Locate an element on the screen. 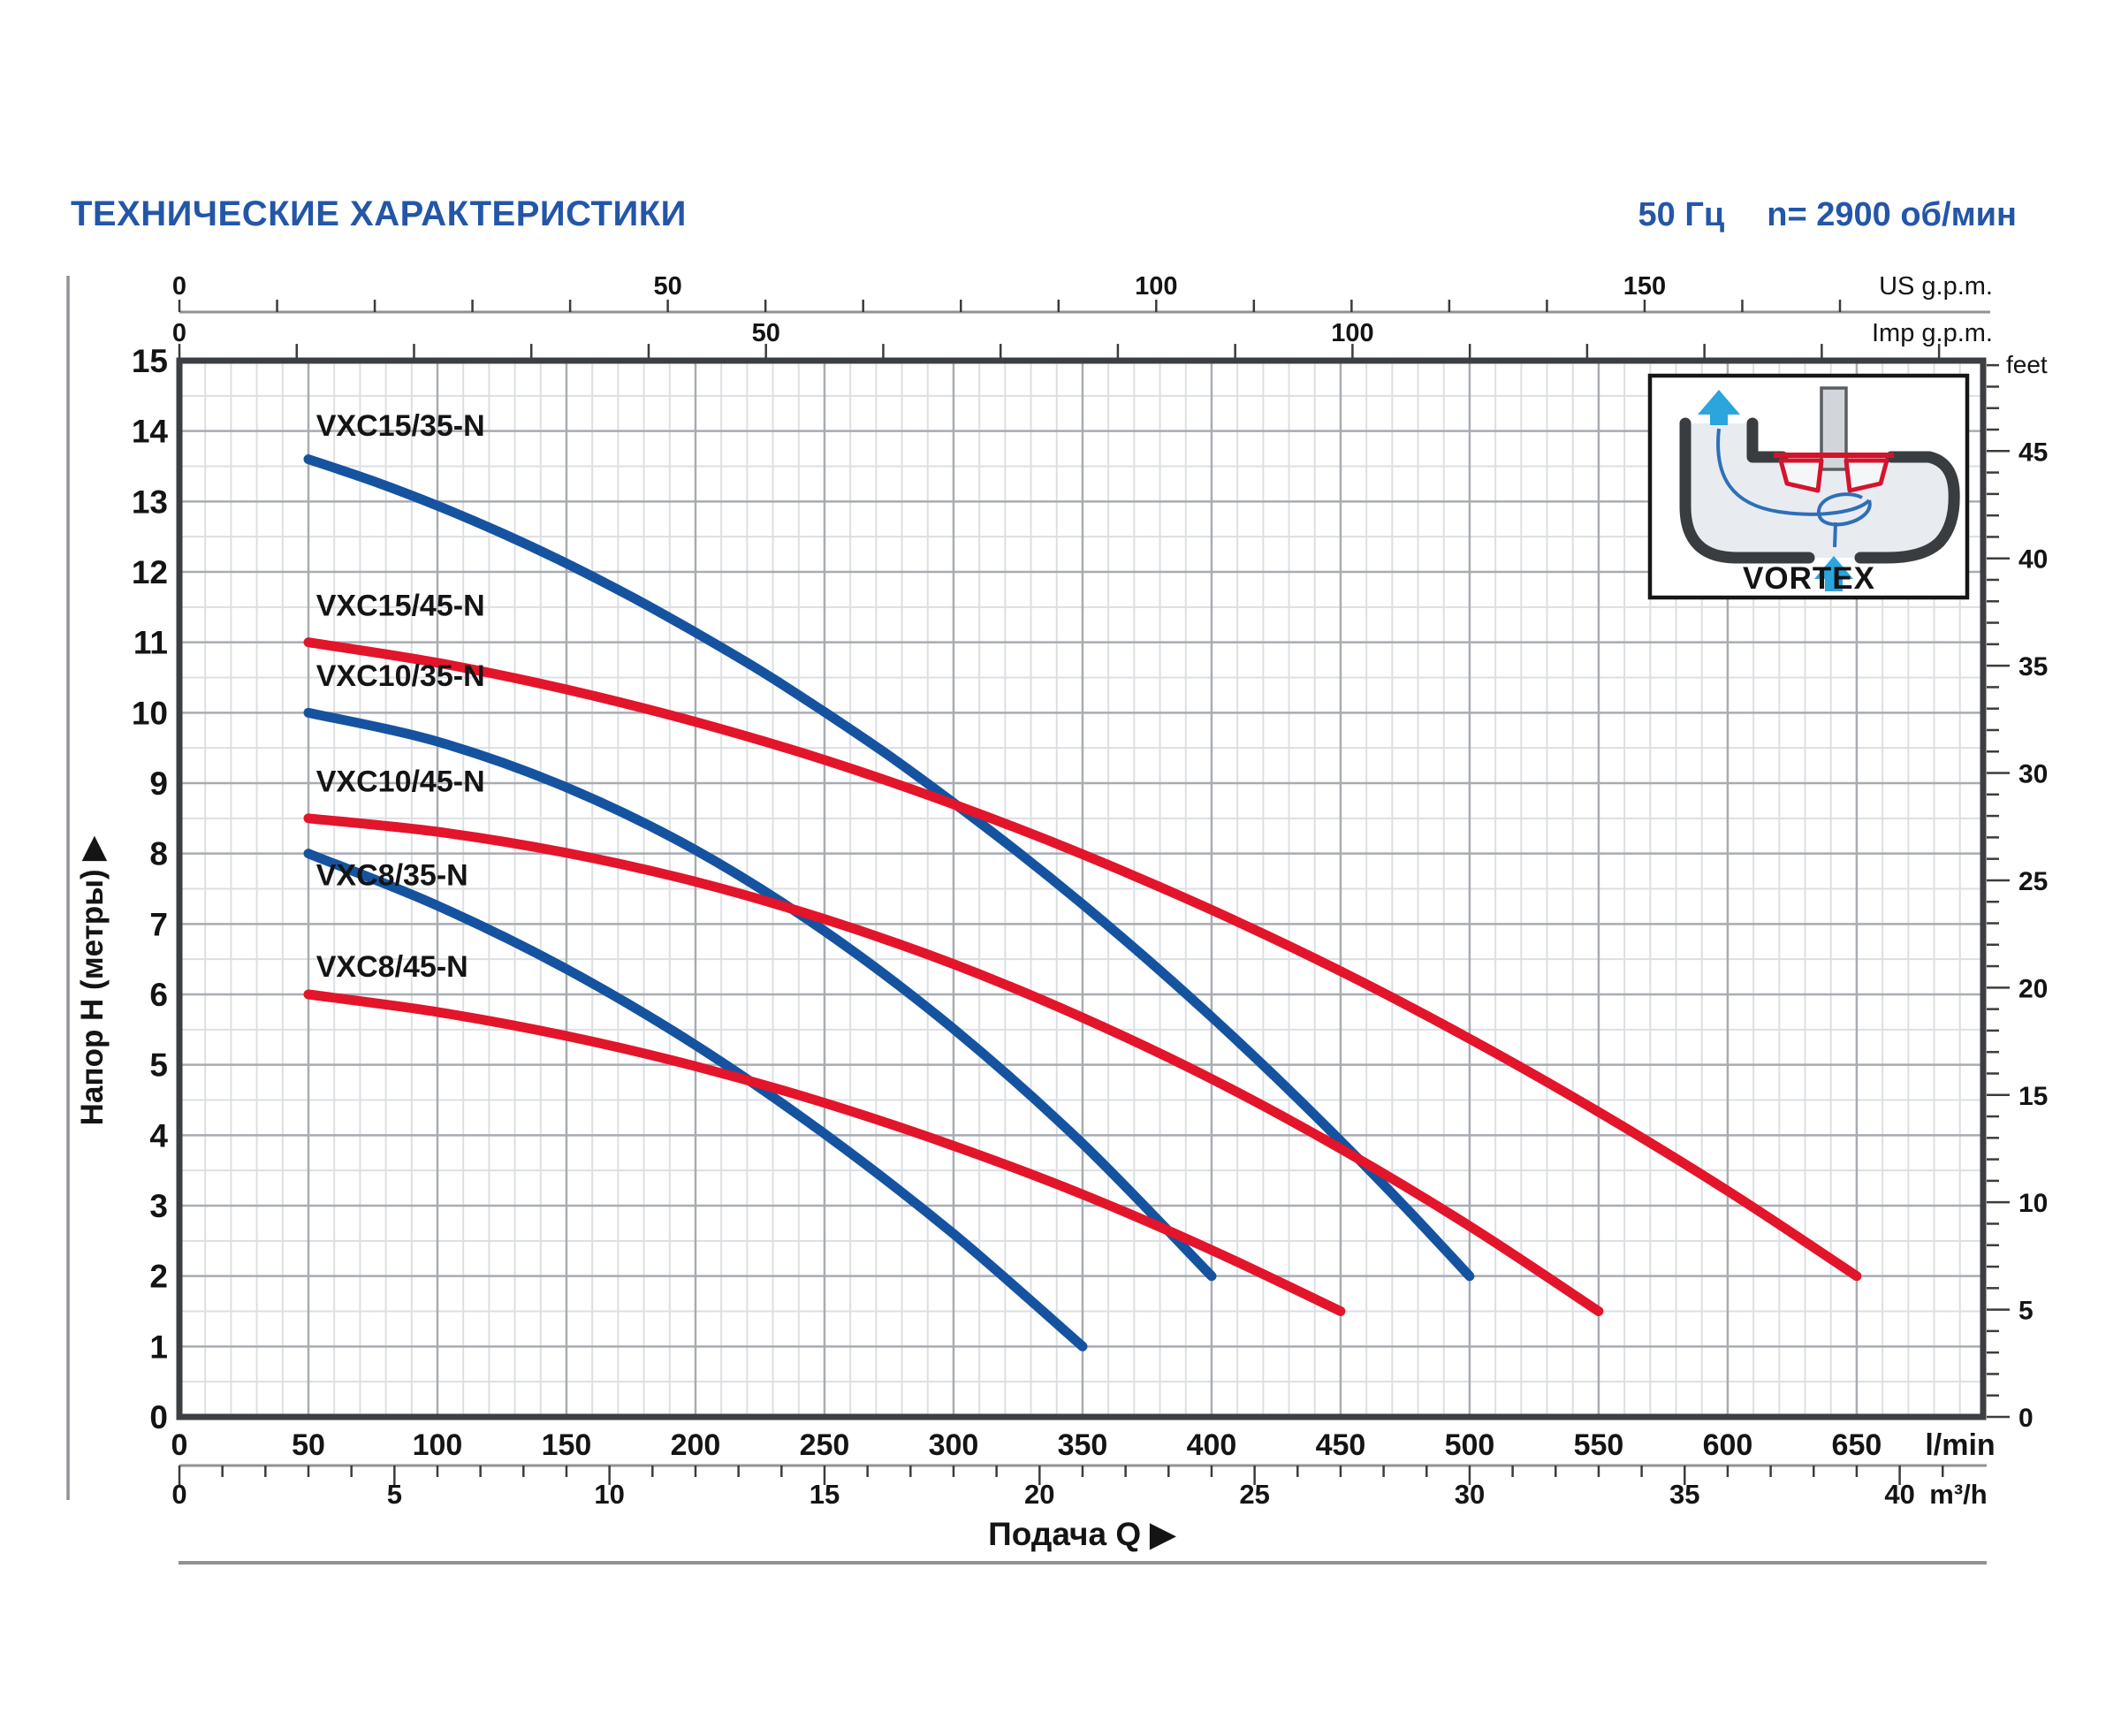 This screenshot has height=1736, width=2121. y-axis-title: Напор H (метры) ▶ is located at coordinates (92, 981).